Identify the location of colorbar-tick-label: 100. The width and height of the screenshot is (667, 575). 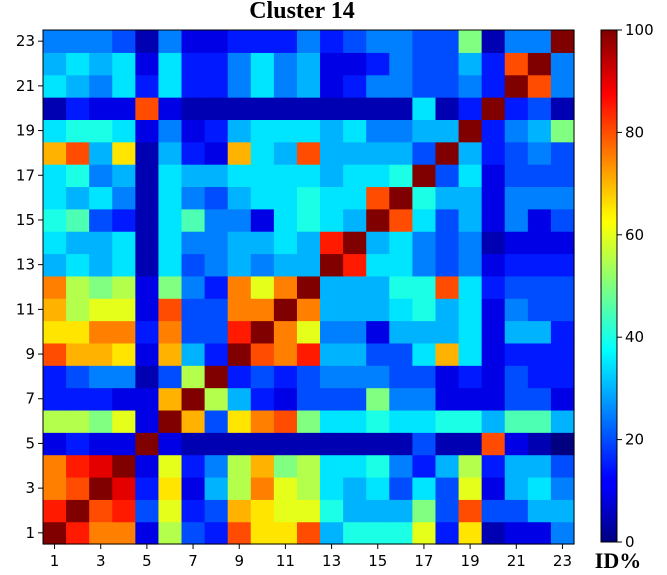
(639, 30).